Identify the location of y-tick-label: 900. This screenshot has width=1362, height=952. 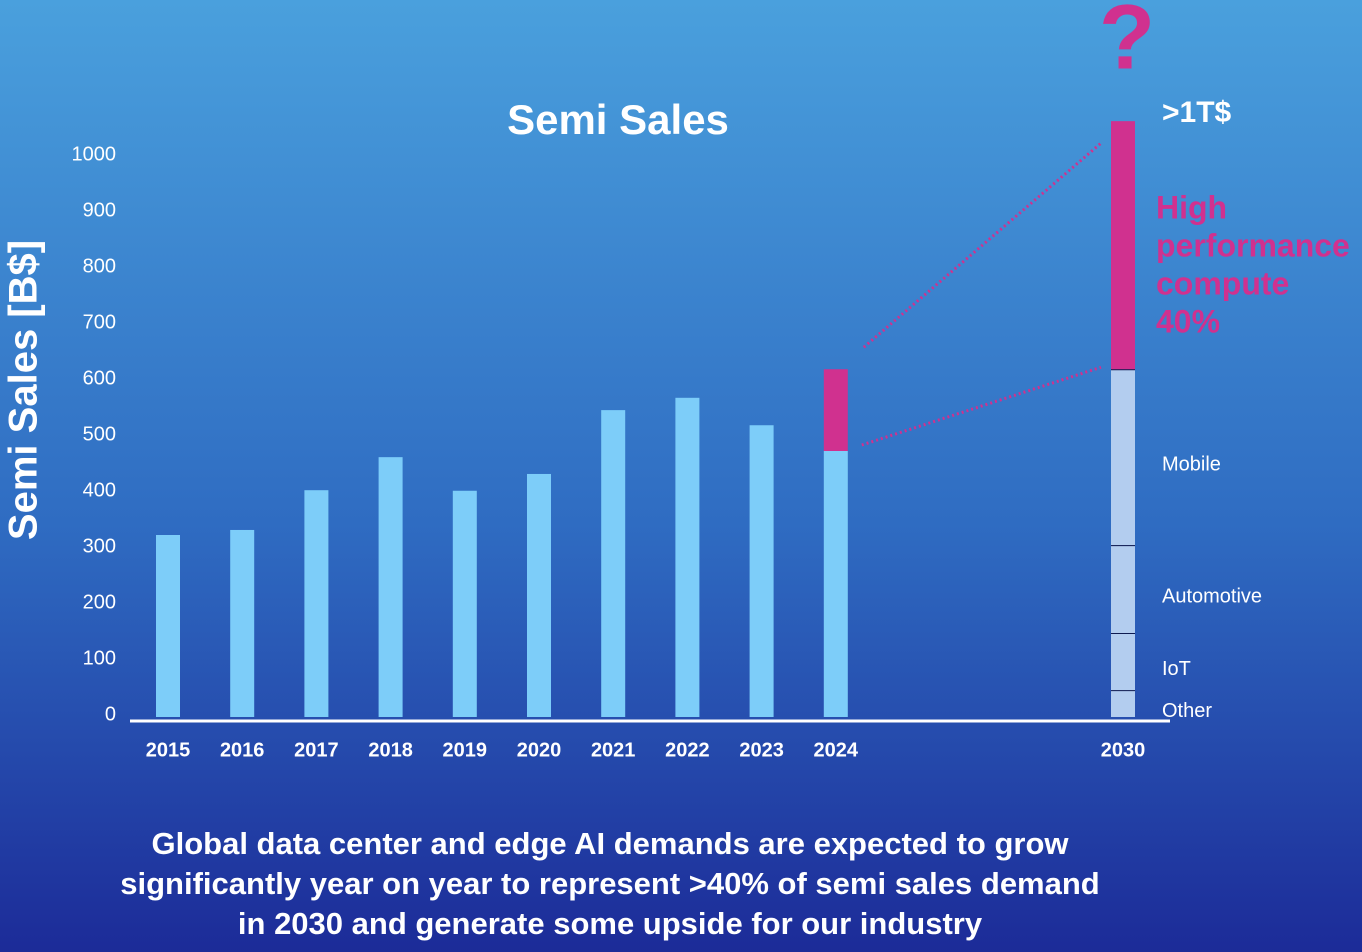
(99, 210).